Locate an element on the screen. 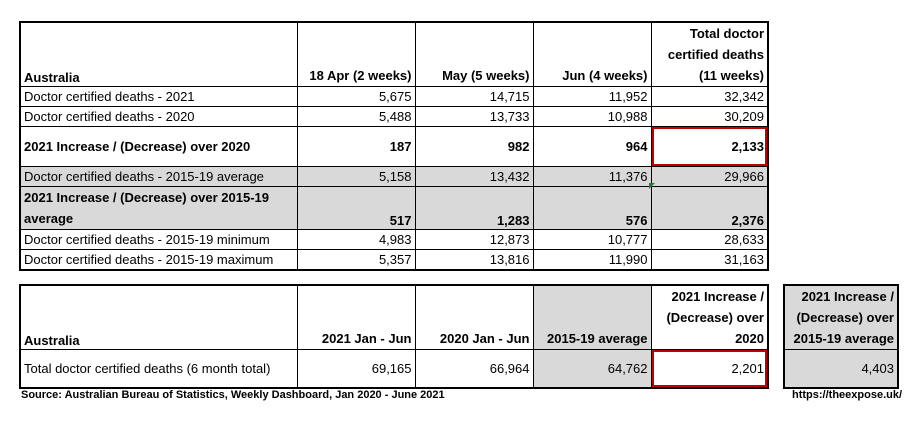 This screenshot has height=427, width=921. cell: 29,966 is located at coordinates (709, 176).